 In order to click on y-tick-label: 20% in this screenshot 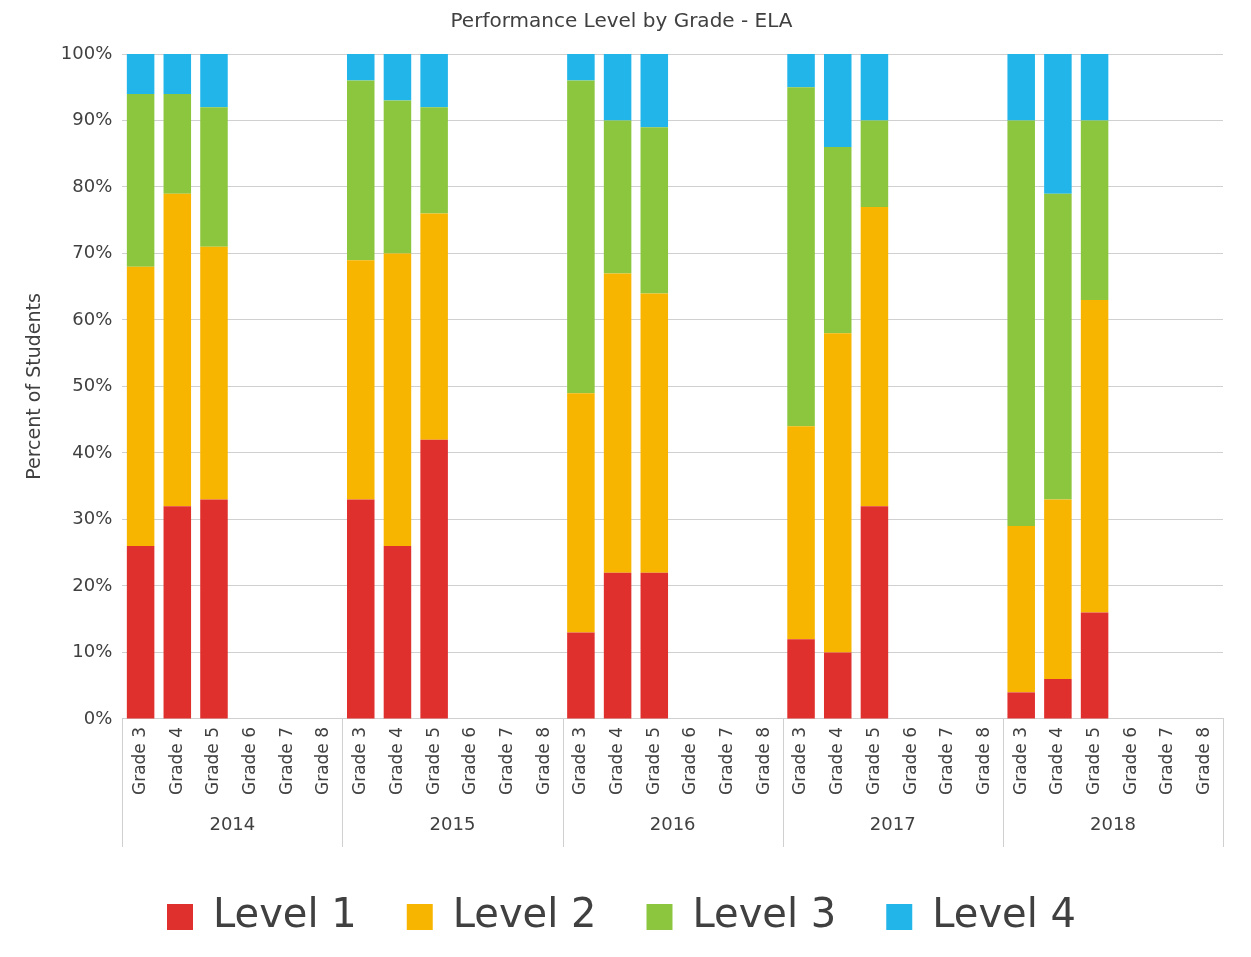, I will do `click(92, 584)`.